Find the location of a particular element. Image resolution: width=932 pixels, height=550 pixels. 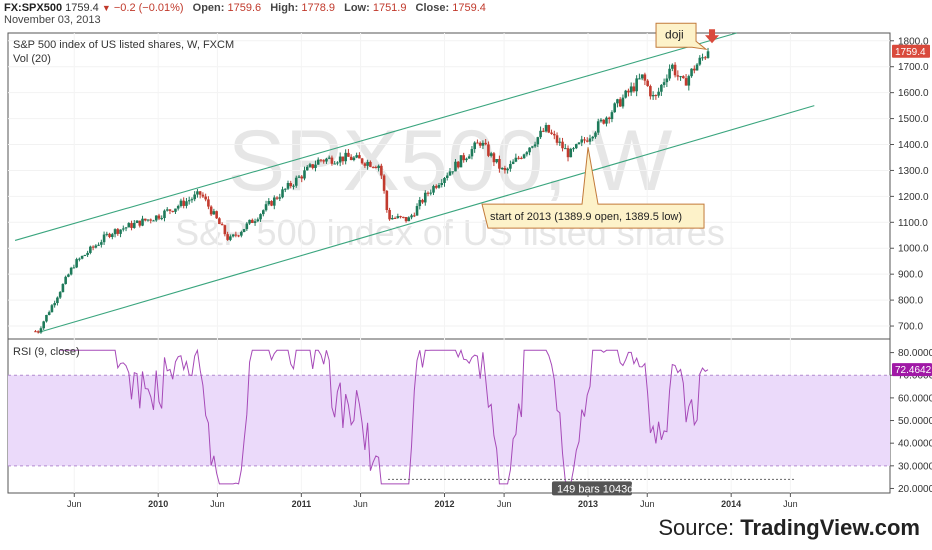

rsi-tick-label: 40.0000 is located at coordinates (915, 444).